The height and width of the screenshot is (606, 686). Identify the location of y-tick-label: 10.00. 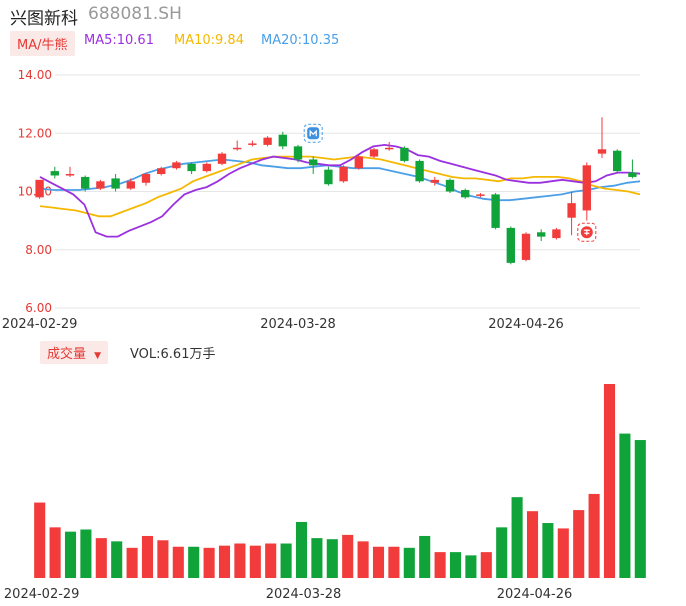
(35, 192).